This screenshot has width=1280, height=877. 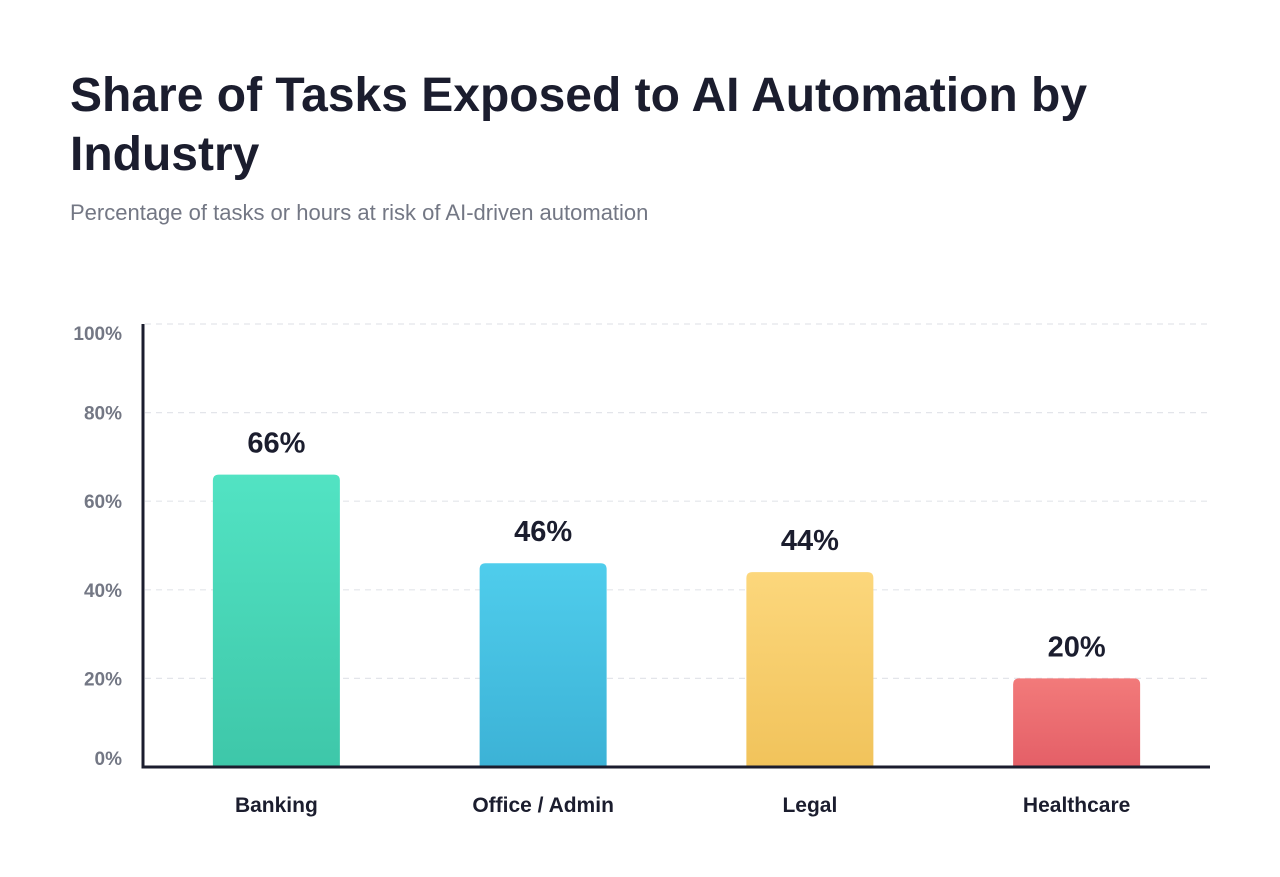 What do you see at coordinates (682, 805) in the screenshot?
I see `x-axis-ticks: Banking Office / Admin Legal Healthcare` at bounding box center [682, 805].